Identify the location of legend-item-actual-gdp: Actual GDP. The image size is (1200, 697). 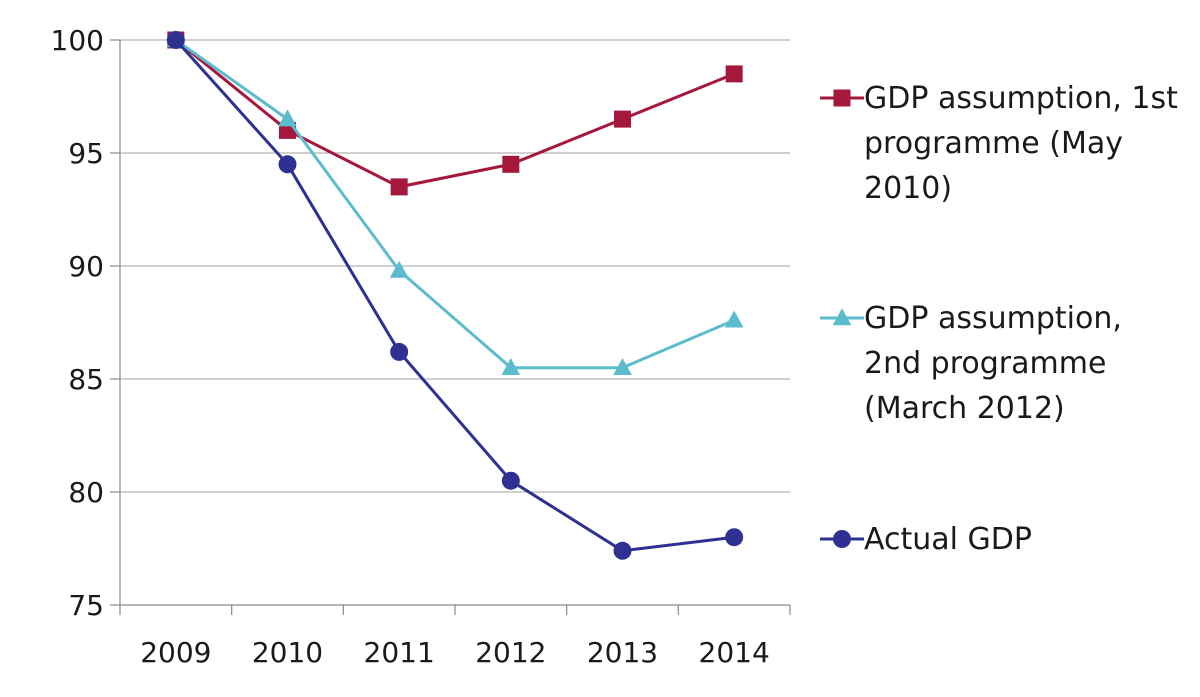
(1002, 539).